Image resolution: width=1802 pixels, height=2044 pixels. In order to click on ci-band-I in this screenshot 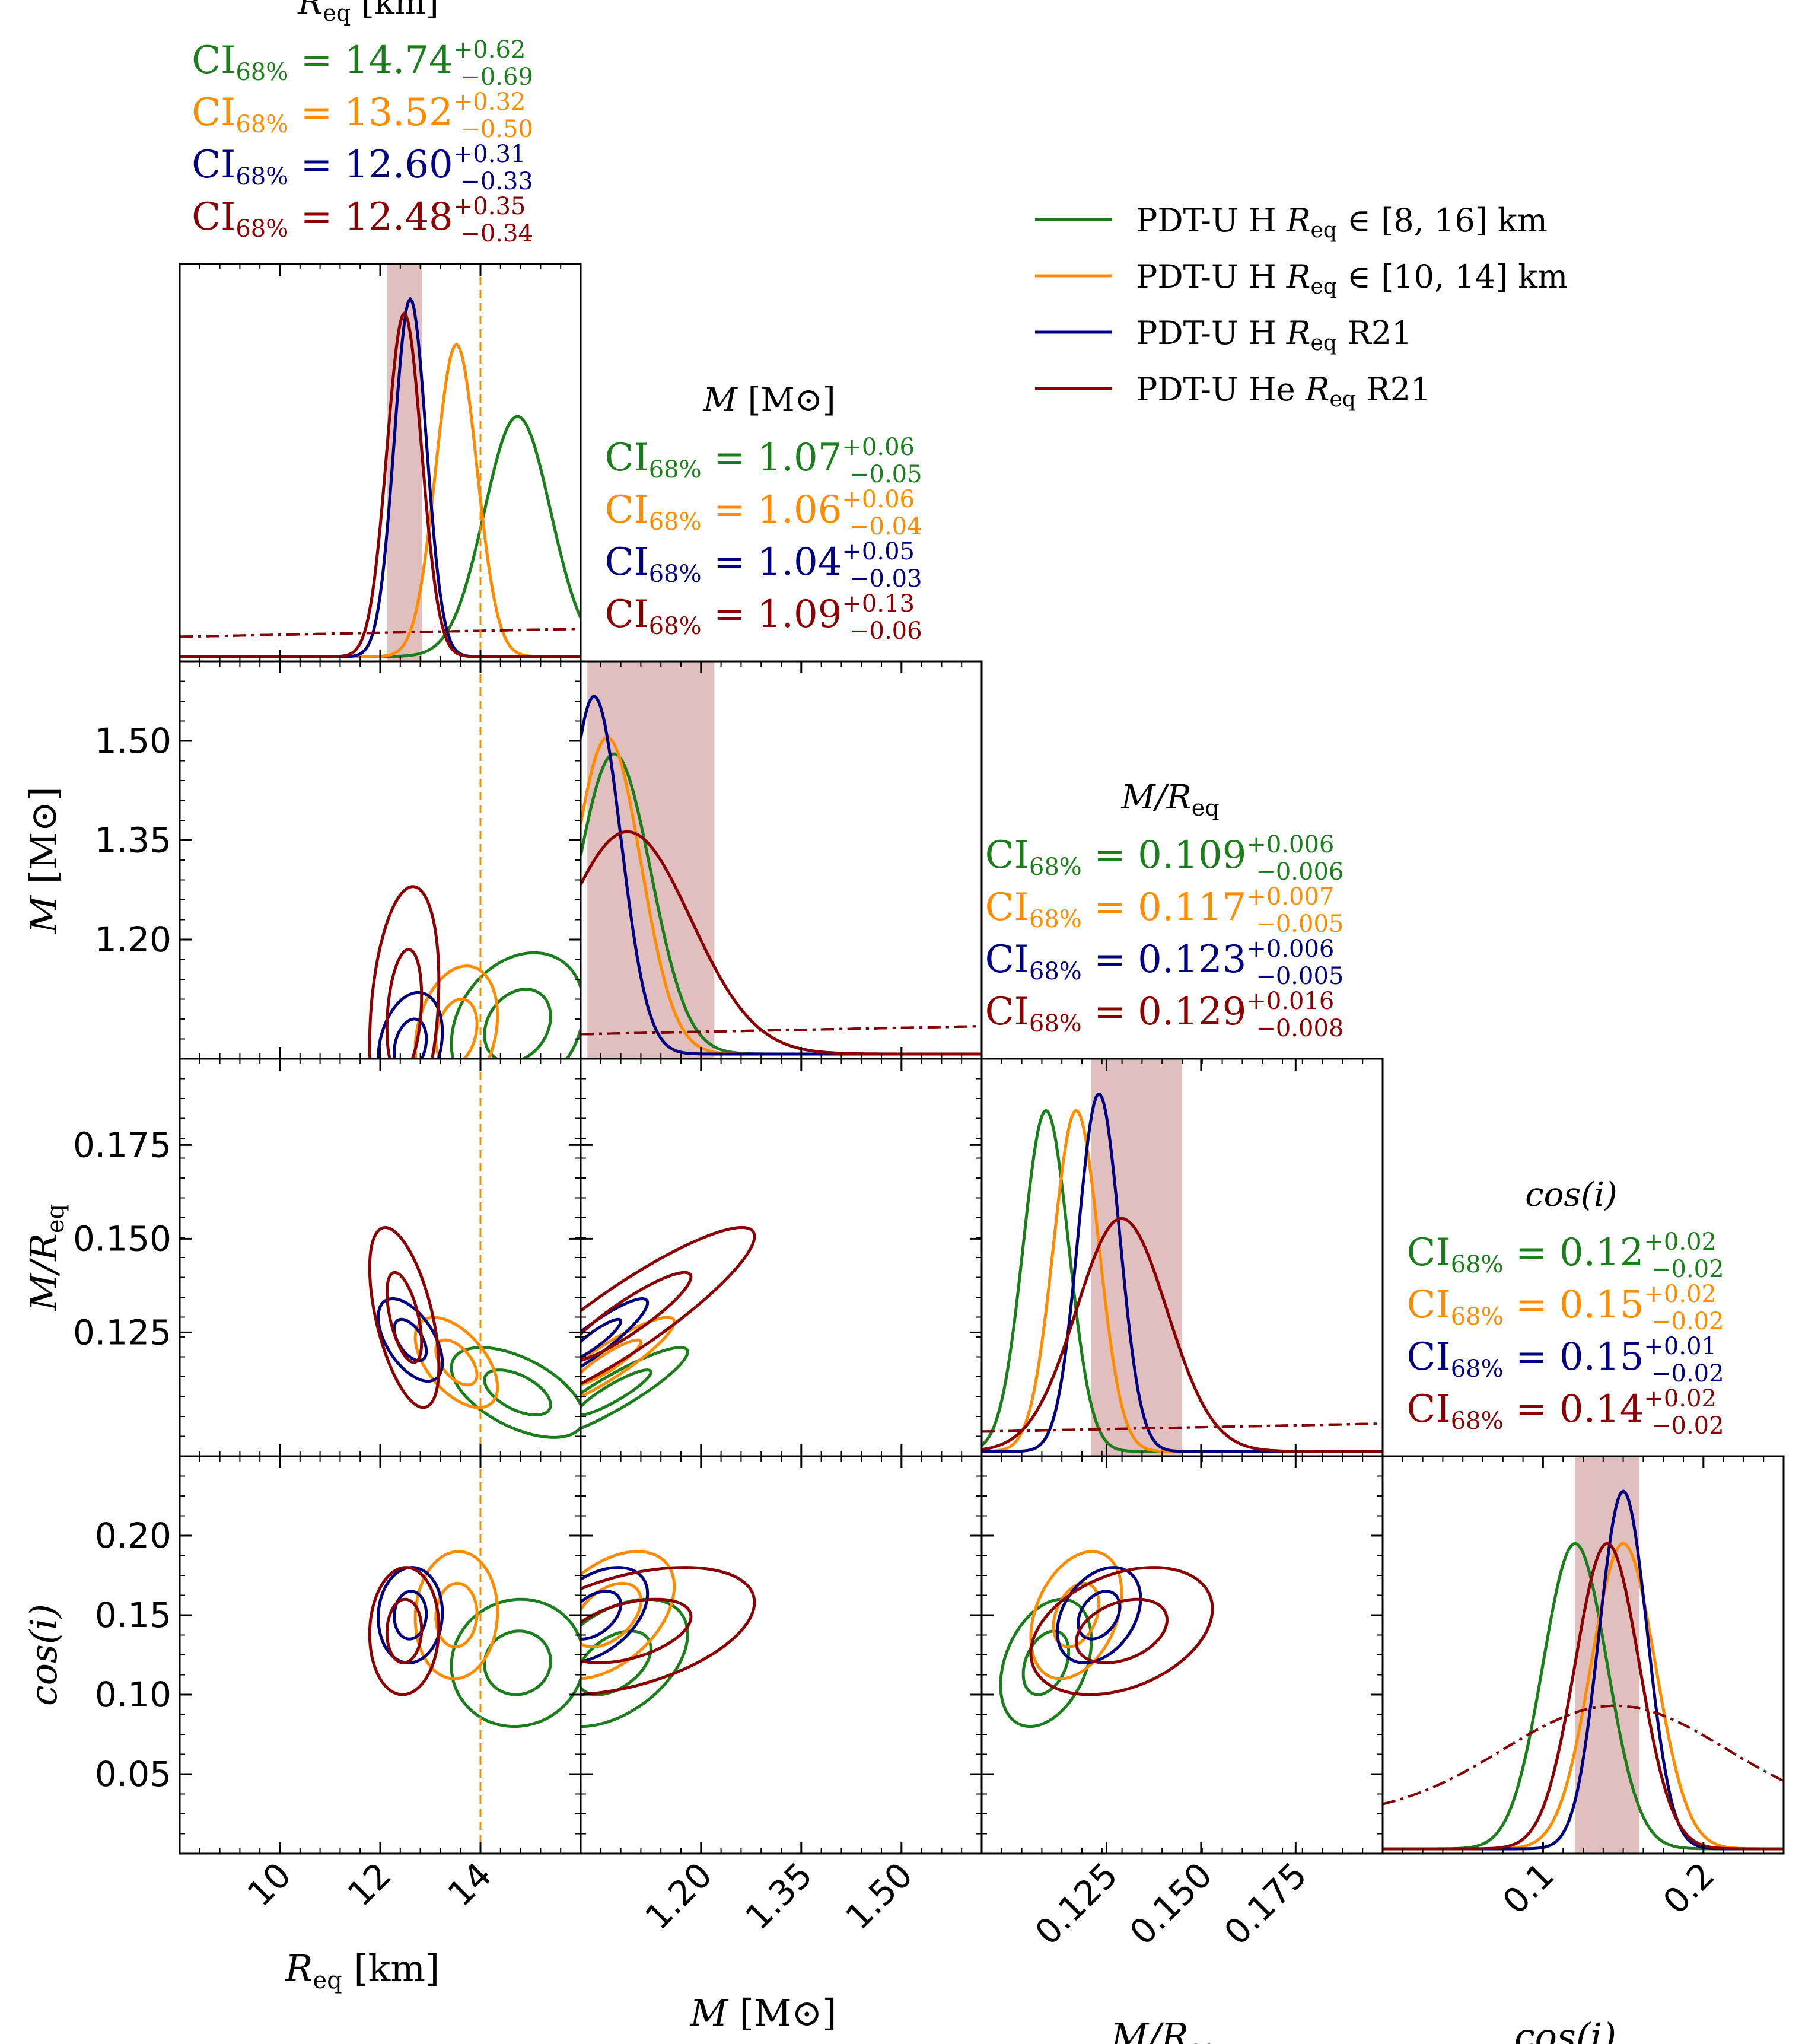, I will do `click(1607, 1655)`.